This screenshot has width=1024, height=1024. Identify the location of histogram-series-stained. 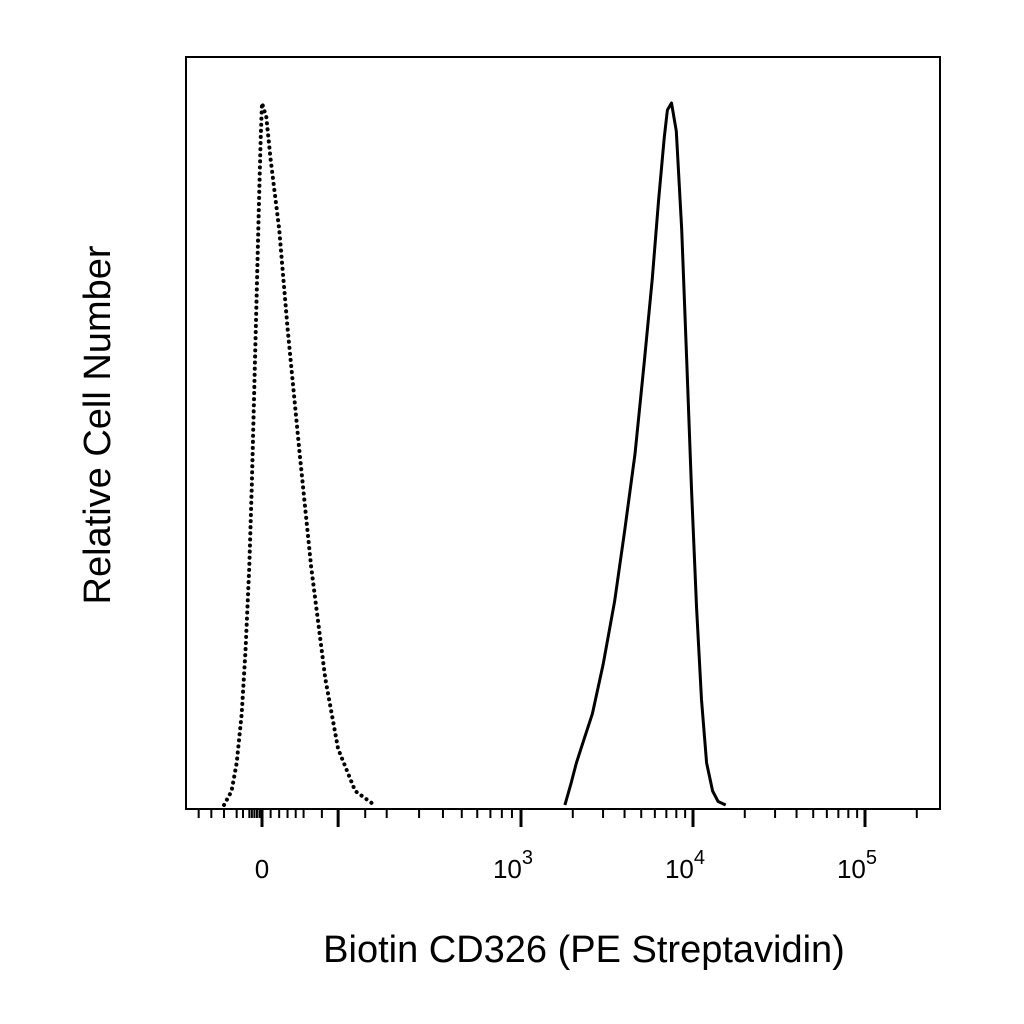
(645, 454).